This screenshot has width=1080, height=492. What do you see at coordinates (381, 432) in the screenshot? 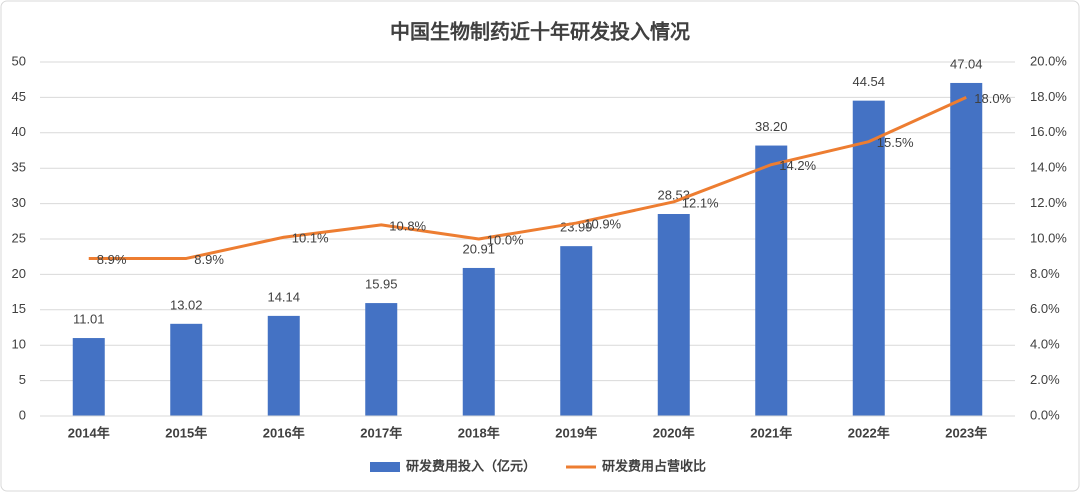
I see `x-tick-label: 2017年` at bounding box center [381, 432].